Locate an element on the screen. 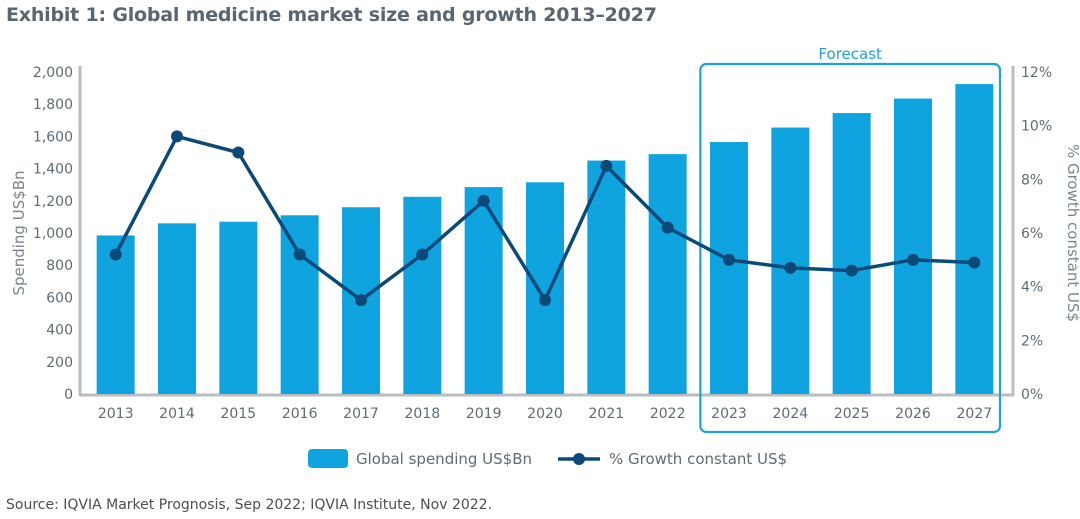  y-left-tick-label: 1,000 is located at coordinates (53, 234).